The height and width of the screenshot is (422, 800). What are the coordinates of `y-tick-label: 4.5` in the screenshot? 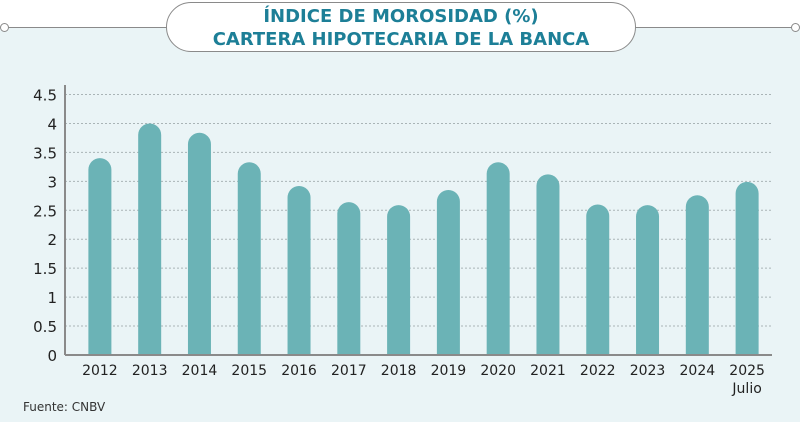 It's located at (45, 96).